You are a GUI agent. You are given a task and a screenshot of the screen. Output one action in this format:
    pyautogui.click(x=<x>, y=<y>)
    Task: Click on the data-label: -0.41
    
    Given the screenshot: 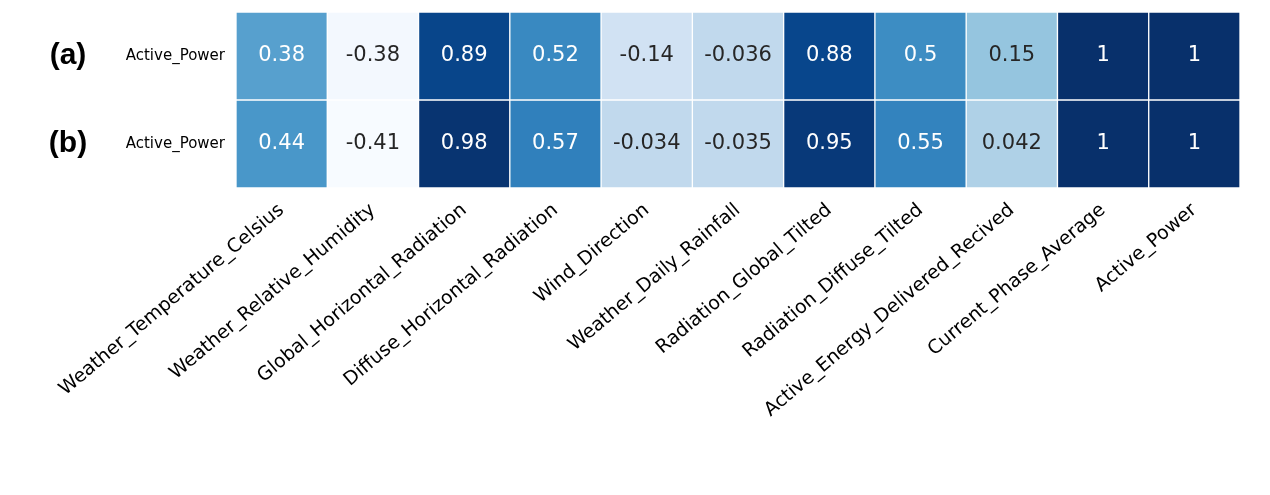 What is the action you would take?
    pyautogui.click(x=373, y=142)
    